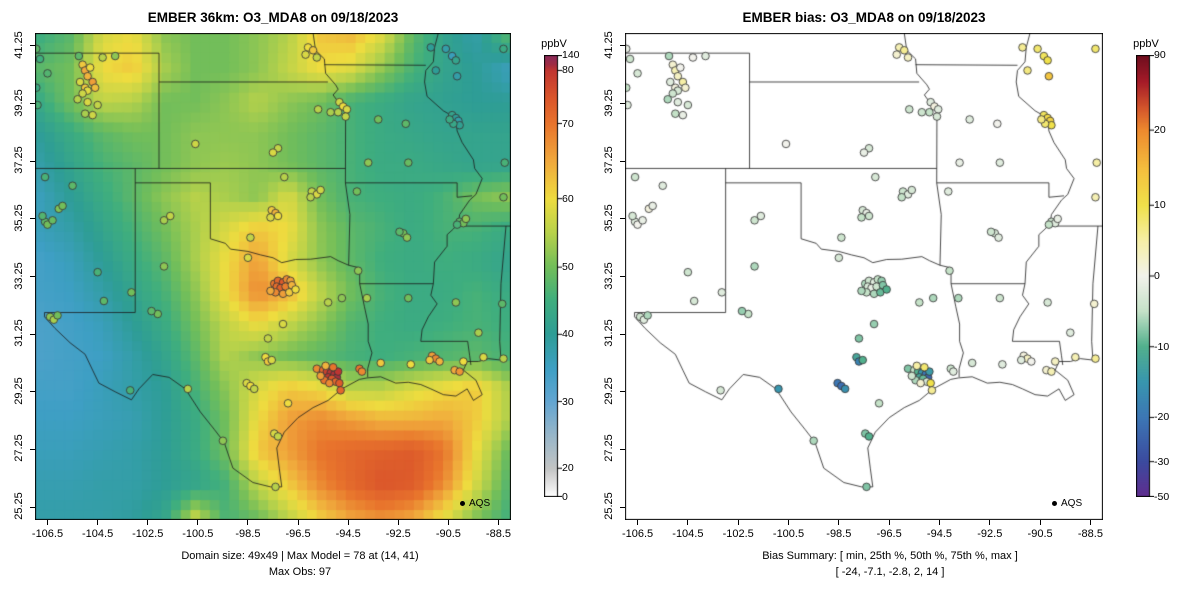 The width and height of the screenshot is (1200, 600). I want to click on colorbar-tick-label: 80, so click(568, 70).